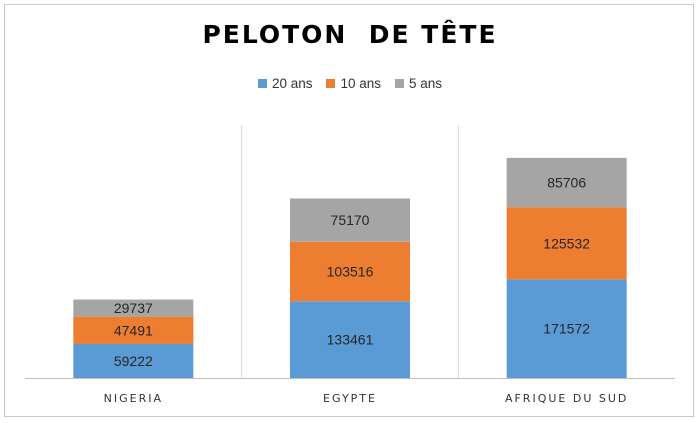 The height and width of the screenshot is (423, 700). I want to click on bar-5-ans-egypte, so click(350, 220).